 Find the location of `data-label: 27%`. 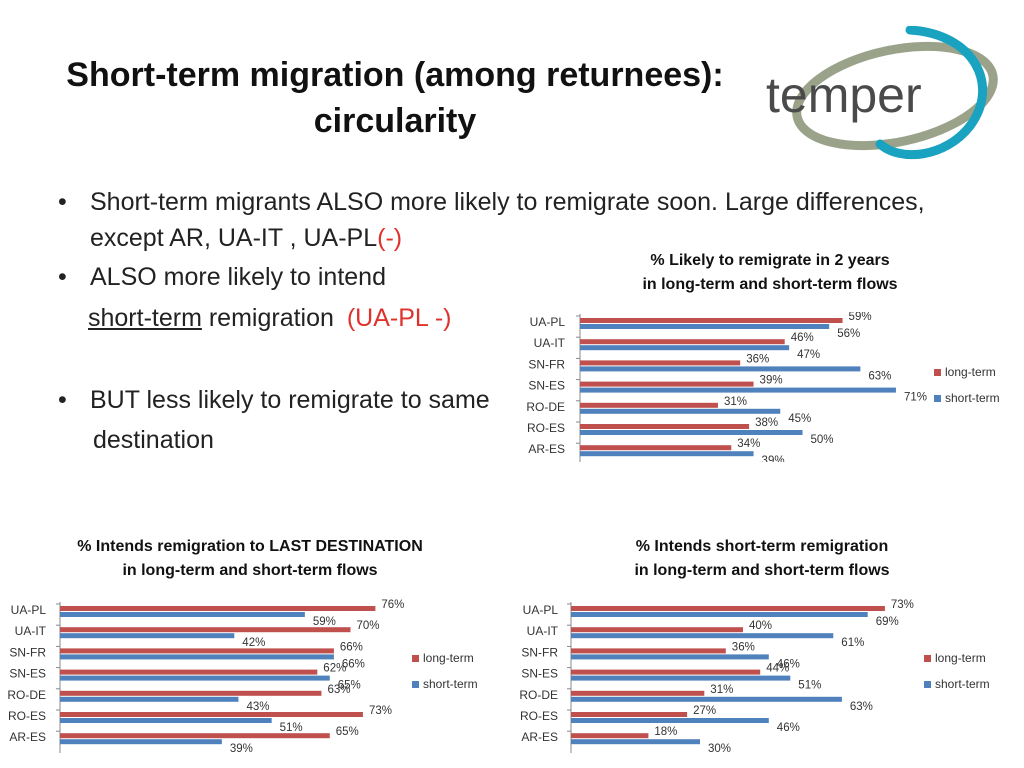

data-label: 27% is located at coordinates (704, 711).